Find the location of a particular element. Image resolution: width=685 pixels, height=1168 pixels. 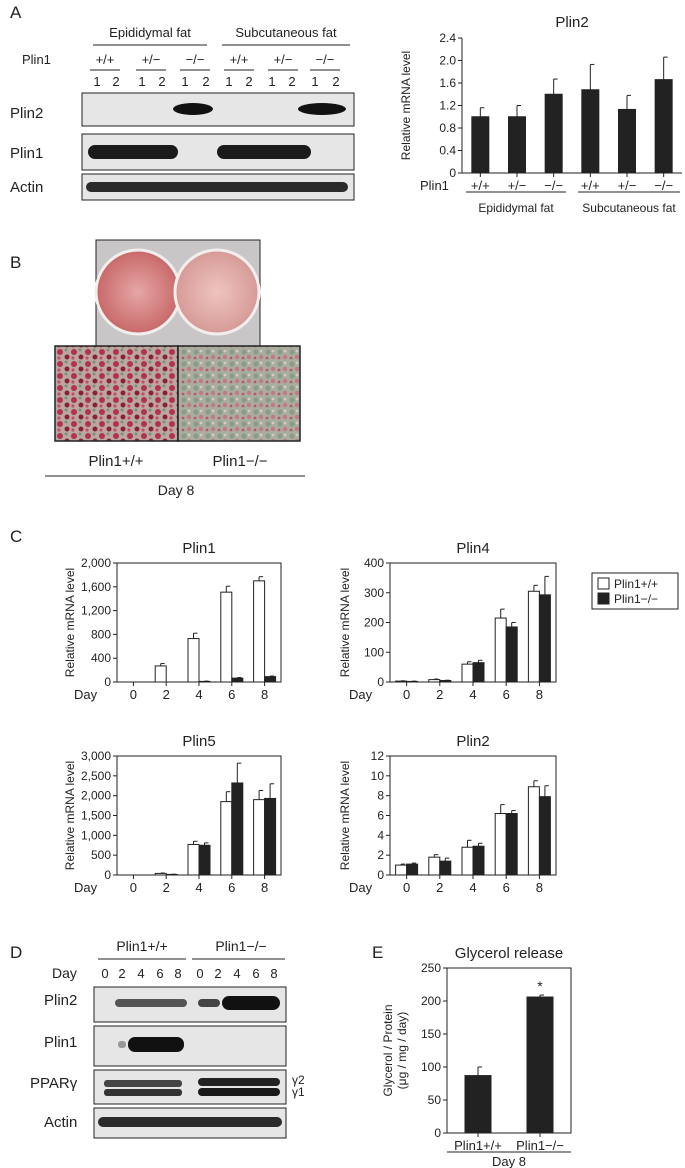

x-tick-label: 6 is located at coordinates (231, 694).